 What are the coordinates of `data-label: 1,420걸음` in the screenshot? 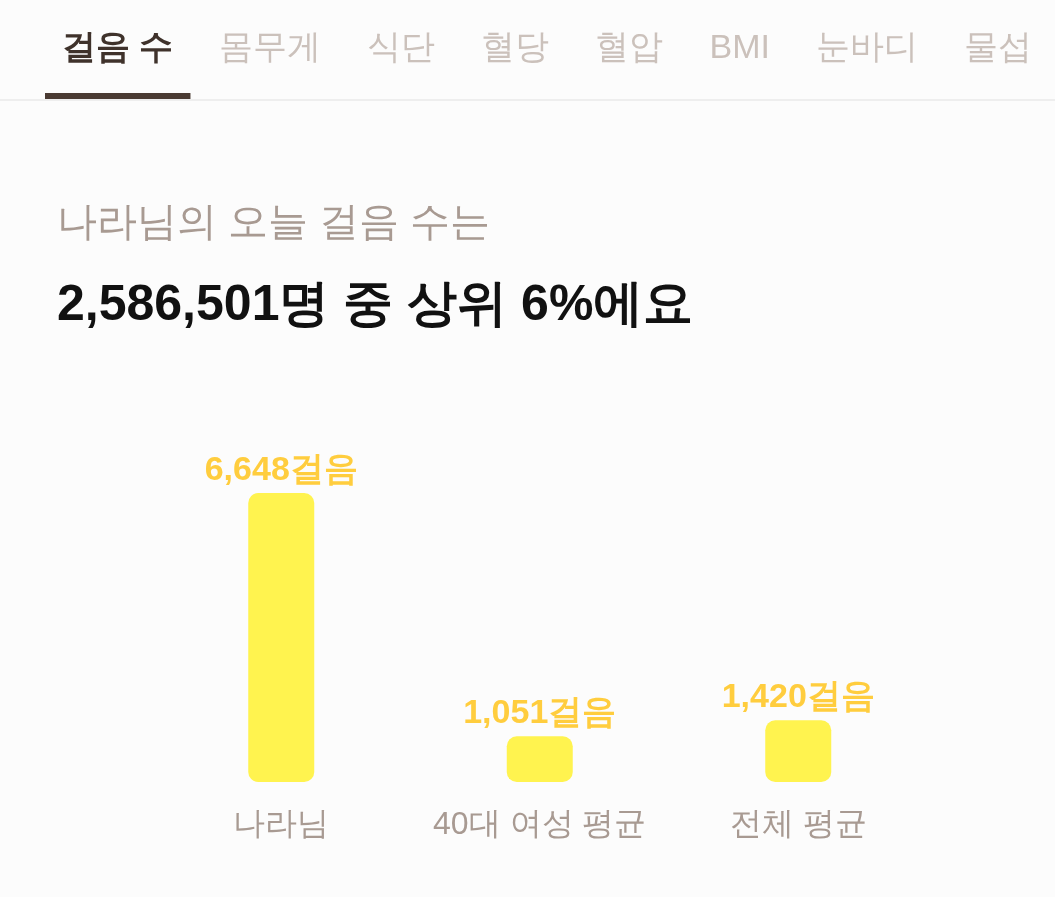 It's located at (798, 695).